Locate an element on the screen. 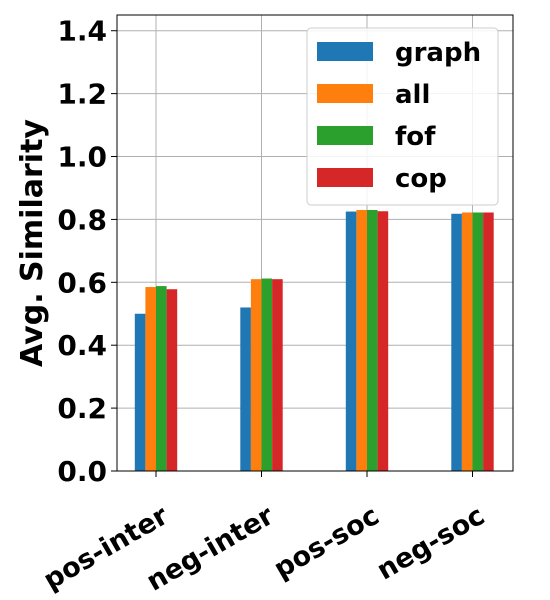 The image size is (550, 600). legend-label-all: all is located at coordinates (412, 95).